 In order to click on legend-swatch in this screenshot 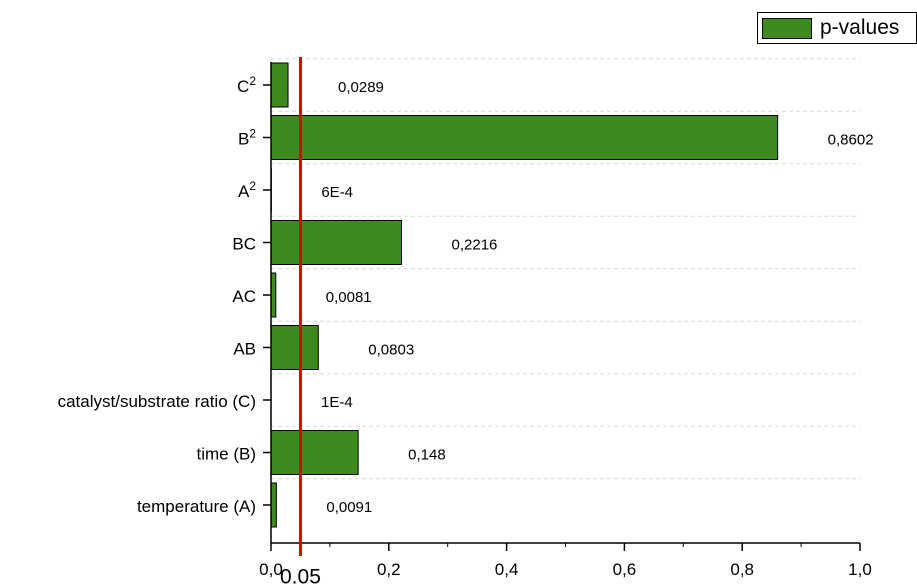, I will do `click(787, 28)`.